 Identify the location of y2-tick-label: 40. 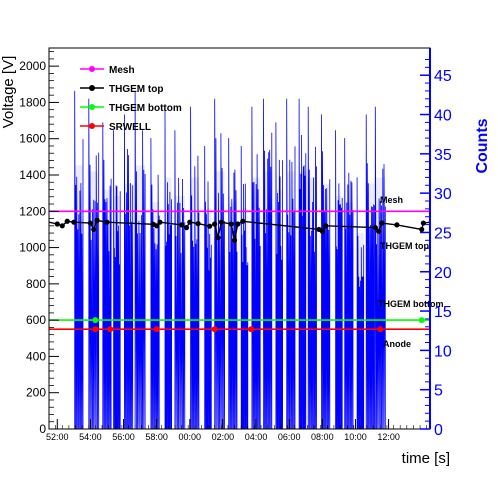
(443, 116).